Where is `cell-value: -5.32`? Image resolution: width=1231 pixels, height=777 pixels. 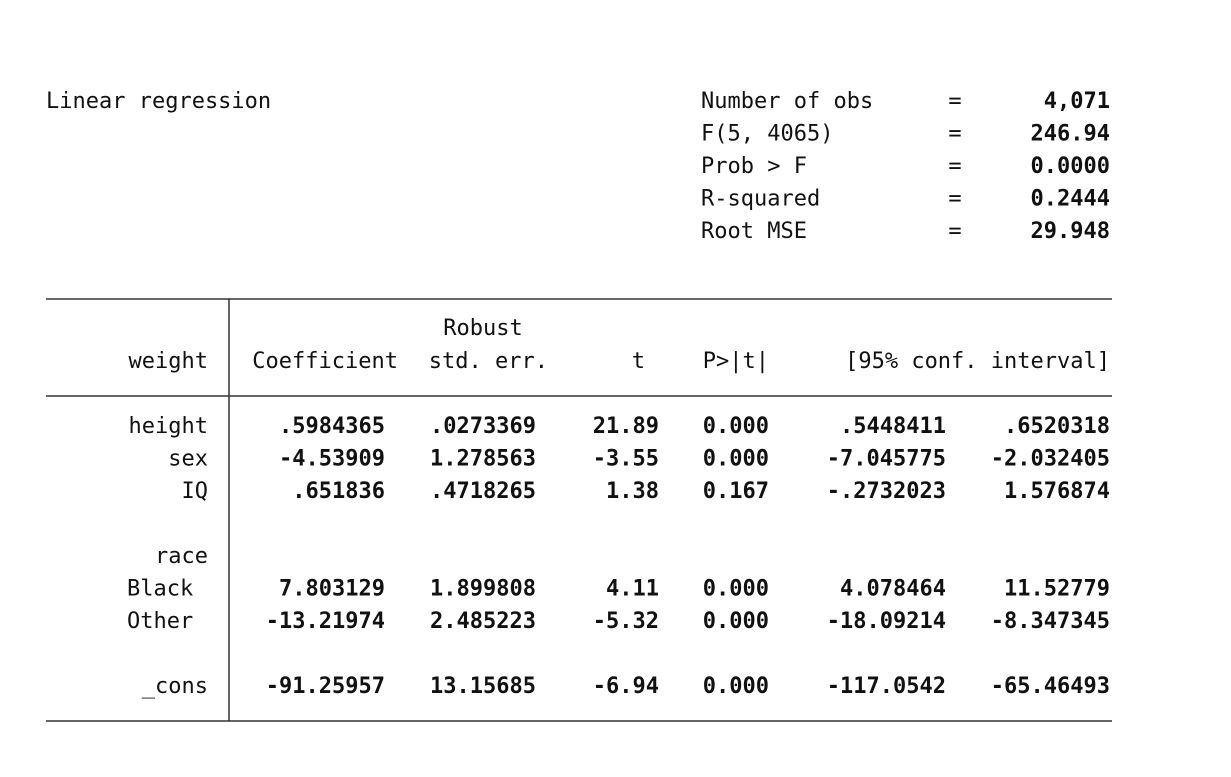 cell-value: -5.32 is located at coordinates (626, 621).